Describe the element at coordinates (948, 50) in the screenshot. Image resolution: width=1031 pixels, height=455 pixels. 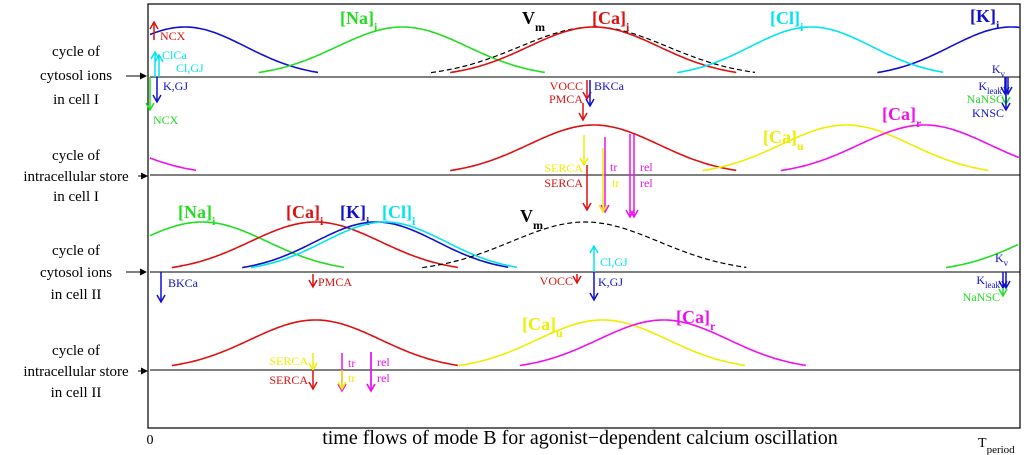
I see `p1-curve-k-wrap` at that location.